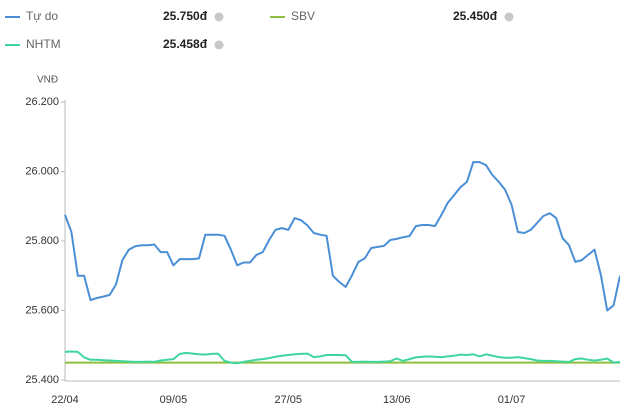  I want to click on y-unit: VNĐ, so click(47, 80).